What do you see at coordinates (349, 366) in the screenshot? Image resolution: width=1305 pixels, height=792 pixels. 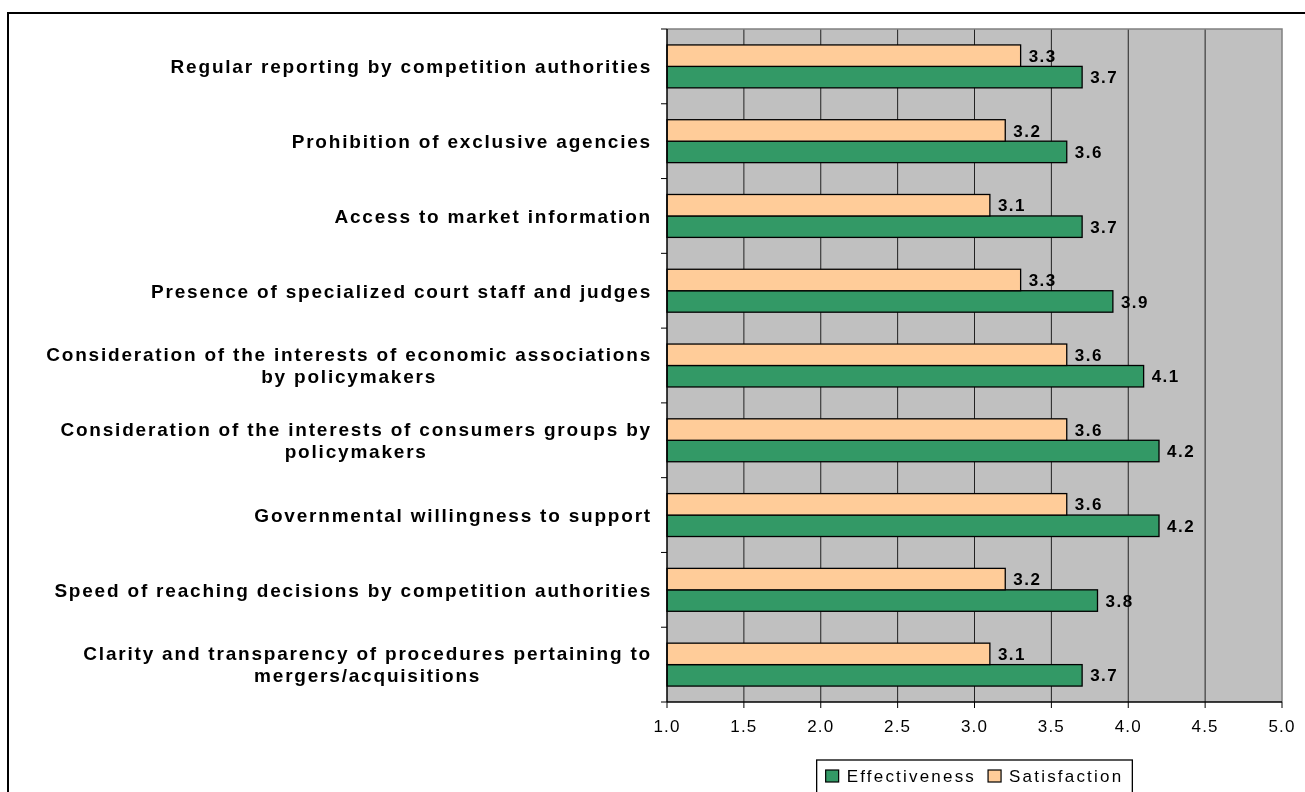 I see `y-tick-label: Consideration of the interests of economic associations by policymakers` at bounding box center [349, 366].